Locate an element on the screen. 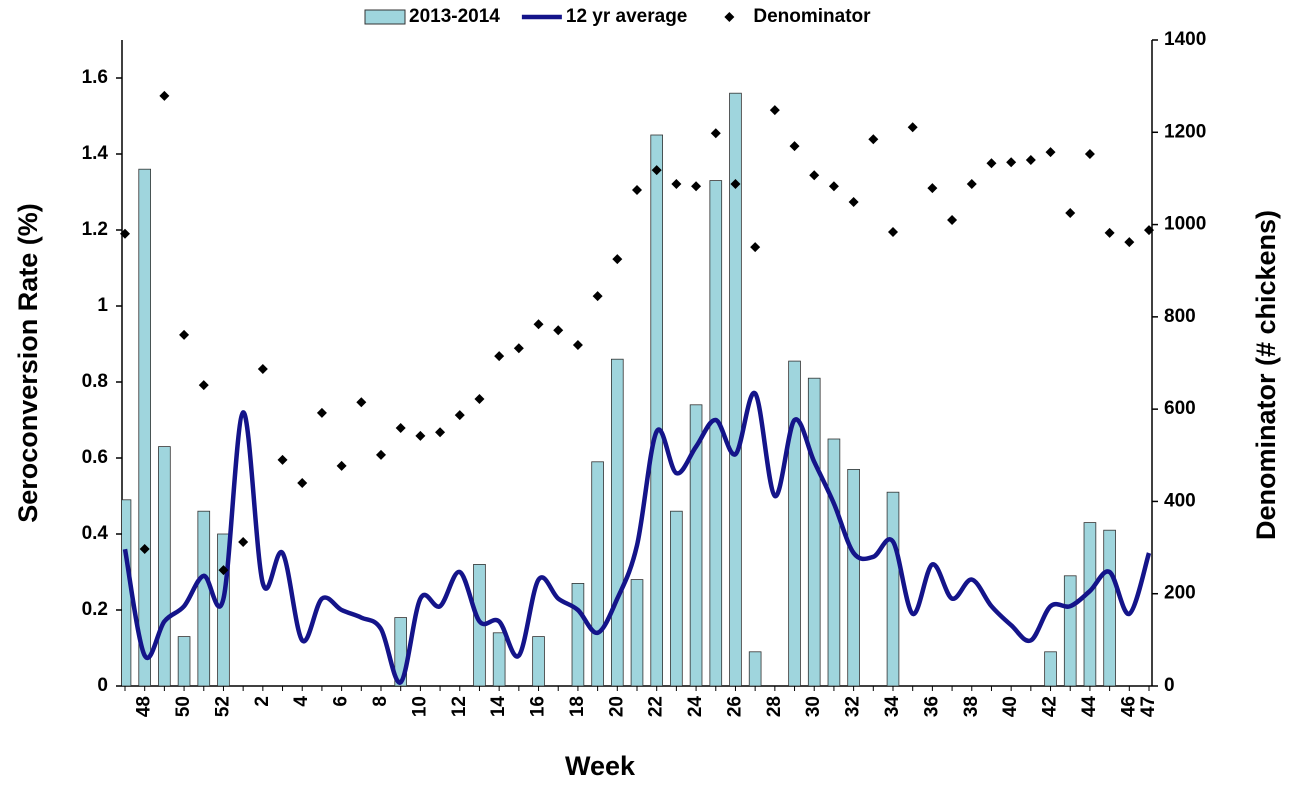 This screenshot has height=787, width=1293. x-tick-label: 52 is located at coordinates (222, 706).